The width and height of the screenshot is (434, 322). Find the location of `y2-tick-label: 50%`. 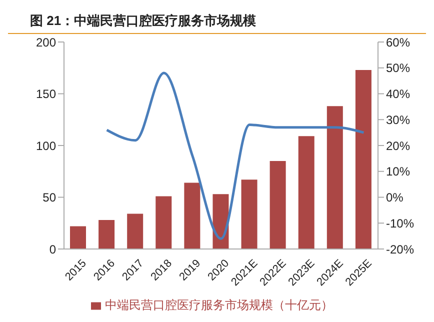

y2-tick-label: 50% is located at coordinates (398, 68).